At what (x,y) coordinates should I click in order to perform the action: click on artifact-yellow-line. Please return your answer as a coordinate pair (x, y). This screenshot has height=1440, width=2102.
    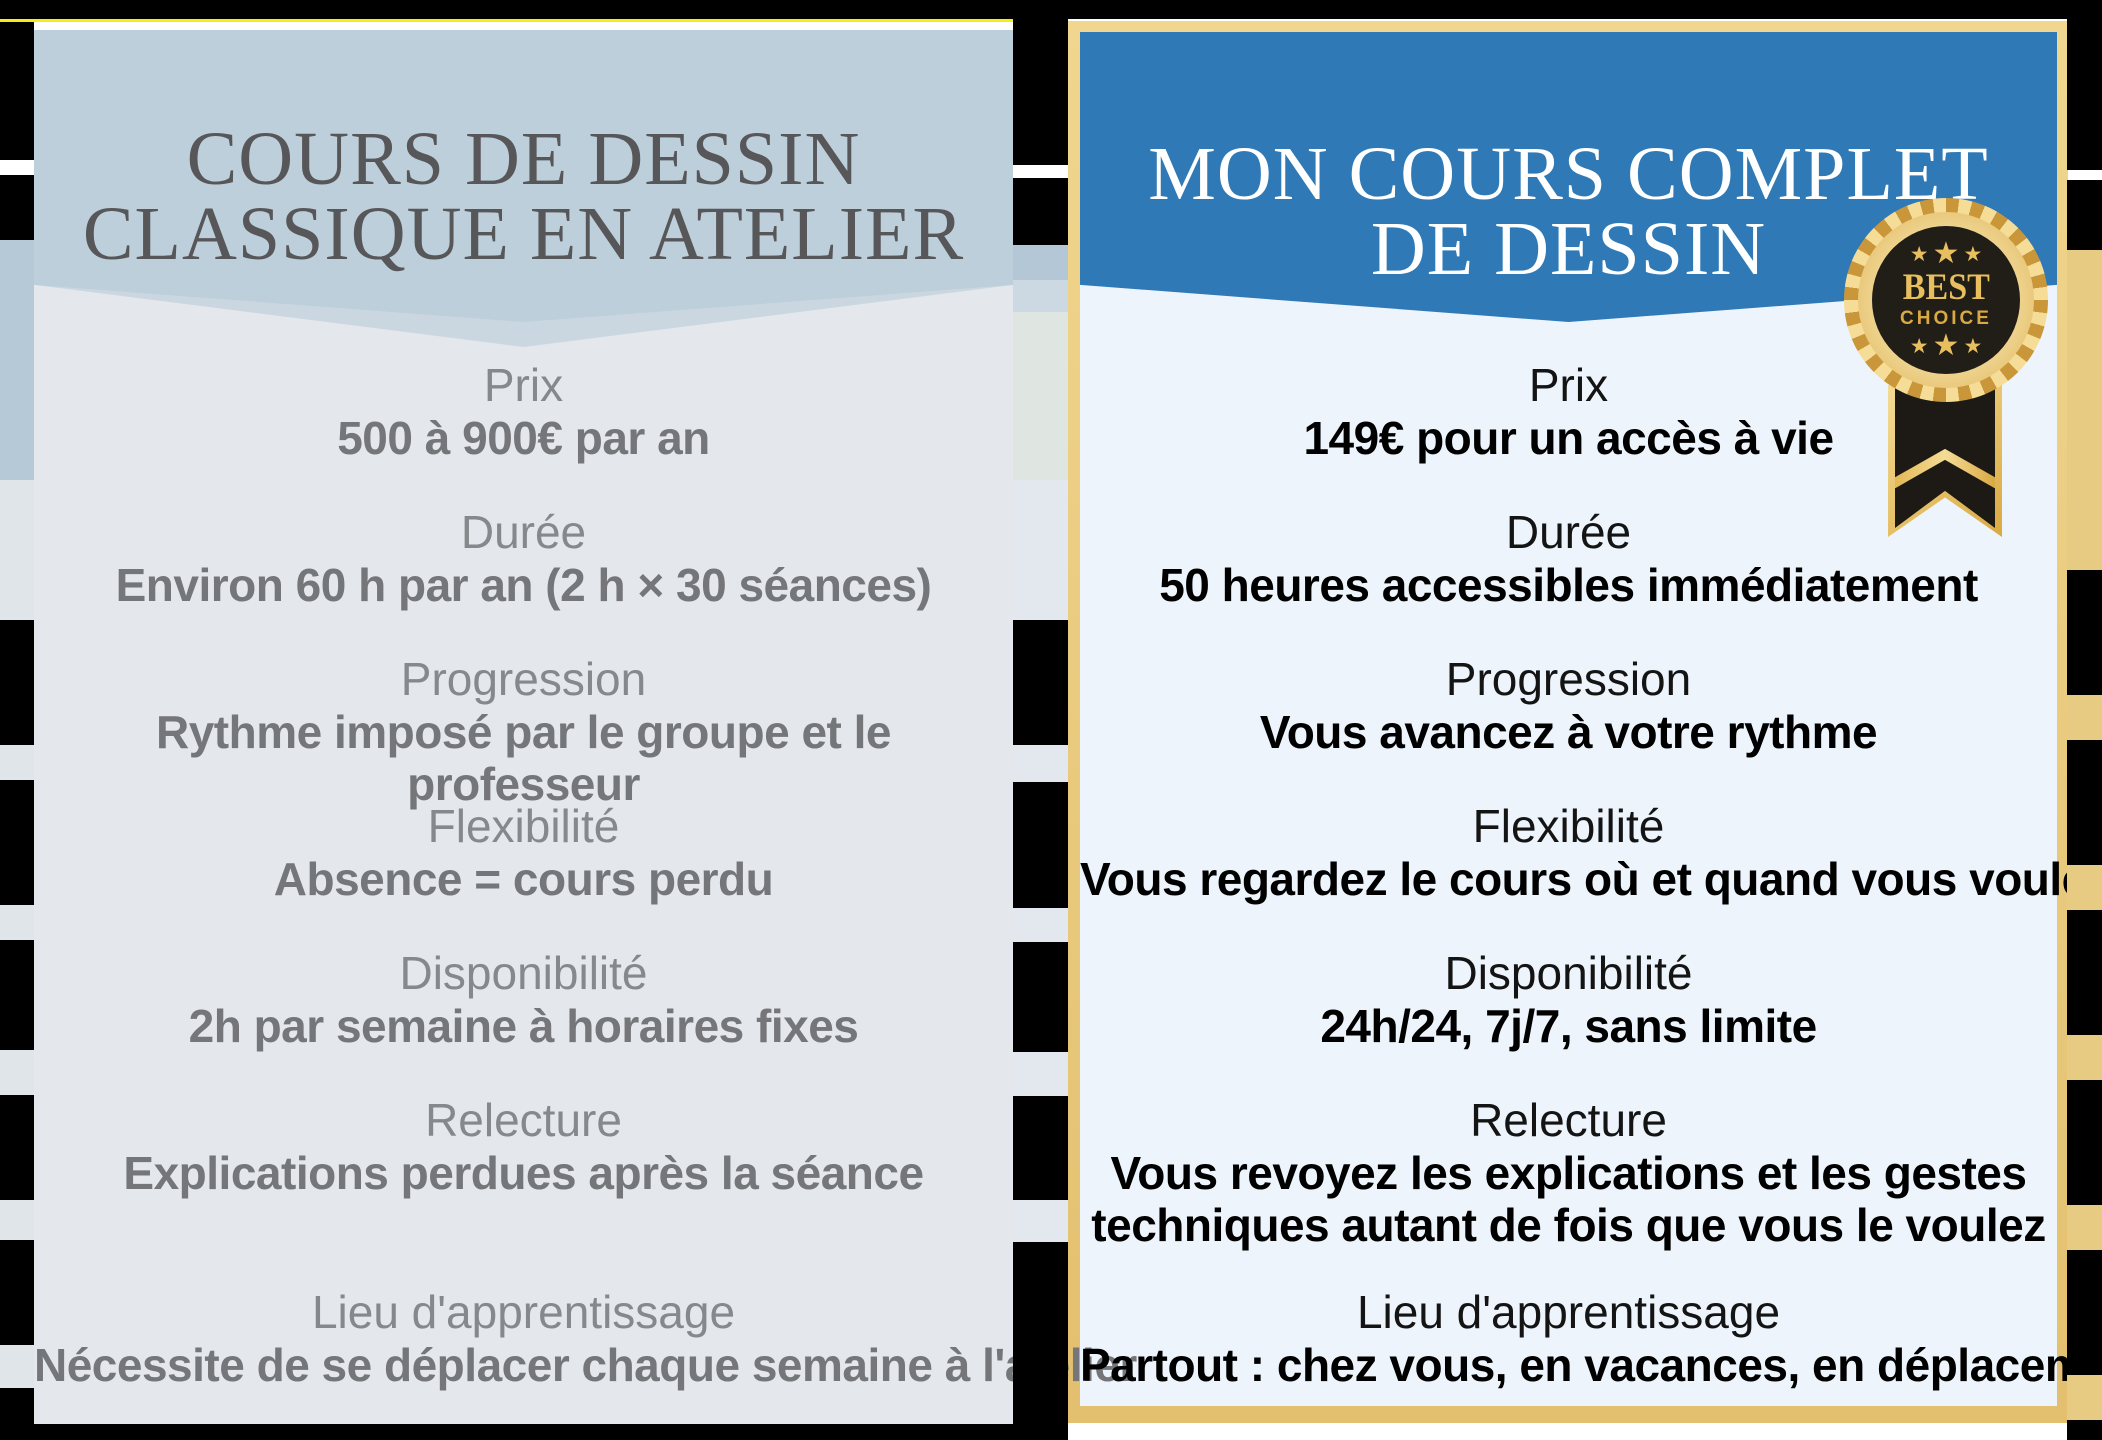
    Looking at the image, I should click on (534, 20).